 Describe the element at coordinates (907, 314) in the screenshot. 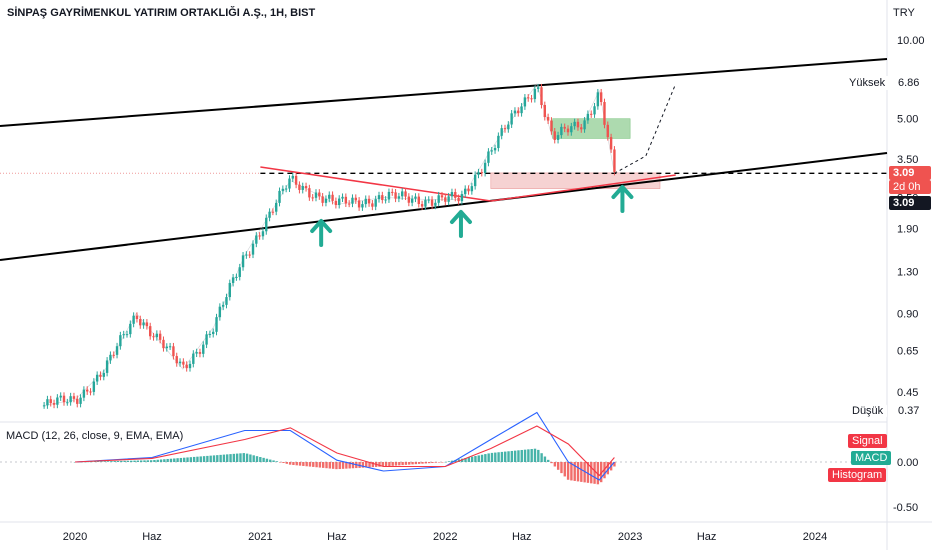

I see `price-tick-label: 0.90` at that location.